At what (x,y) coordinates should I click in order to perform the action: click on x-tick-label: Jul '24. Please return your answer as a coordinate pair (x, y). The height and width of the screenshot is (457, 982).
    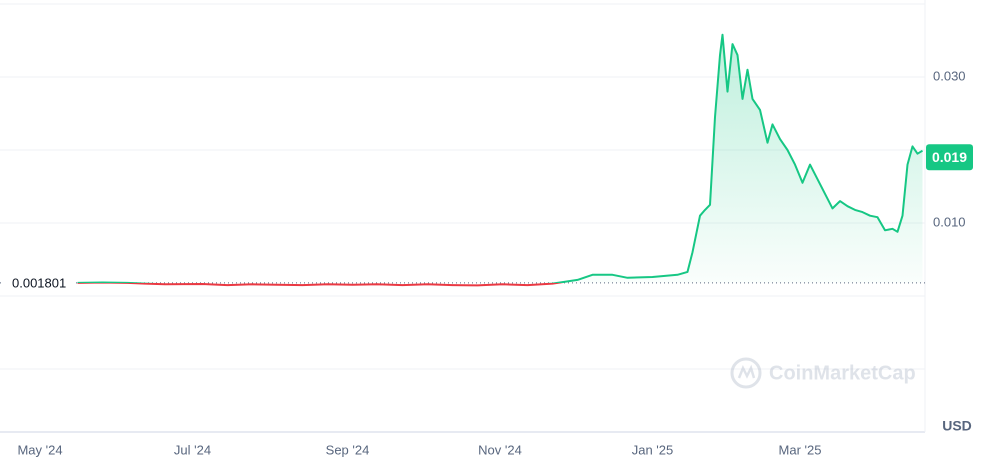
    Looking at the image, I should click on (192, 449).